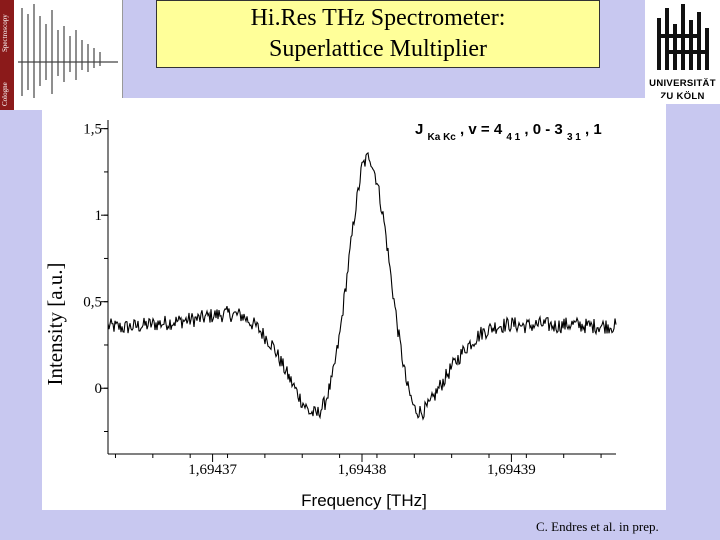 This screenshot has height=540, width=720. I want to click on transition-annotation: J Ka Kc , v = 4 4 1 , 0 - 3 3 1 , 1, so click(508, 132).